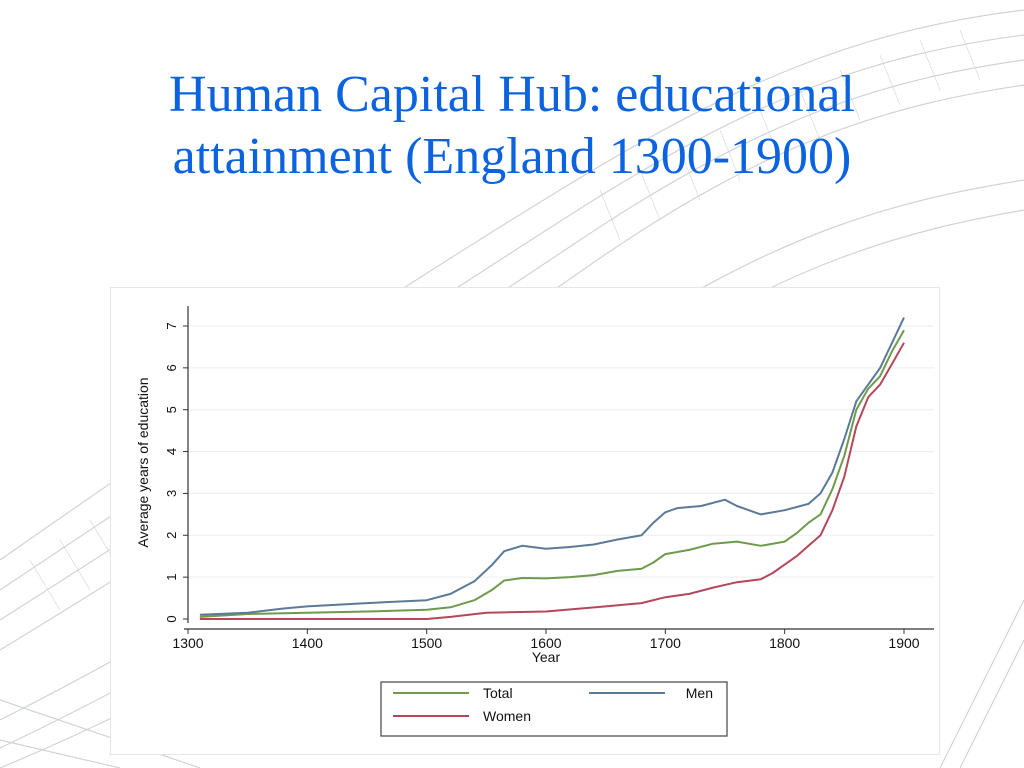 This screenshot has height=768, width=1024. I want to click on y-tick-label-2: 2, so click(171, 535).